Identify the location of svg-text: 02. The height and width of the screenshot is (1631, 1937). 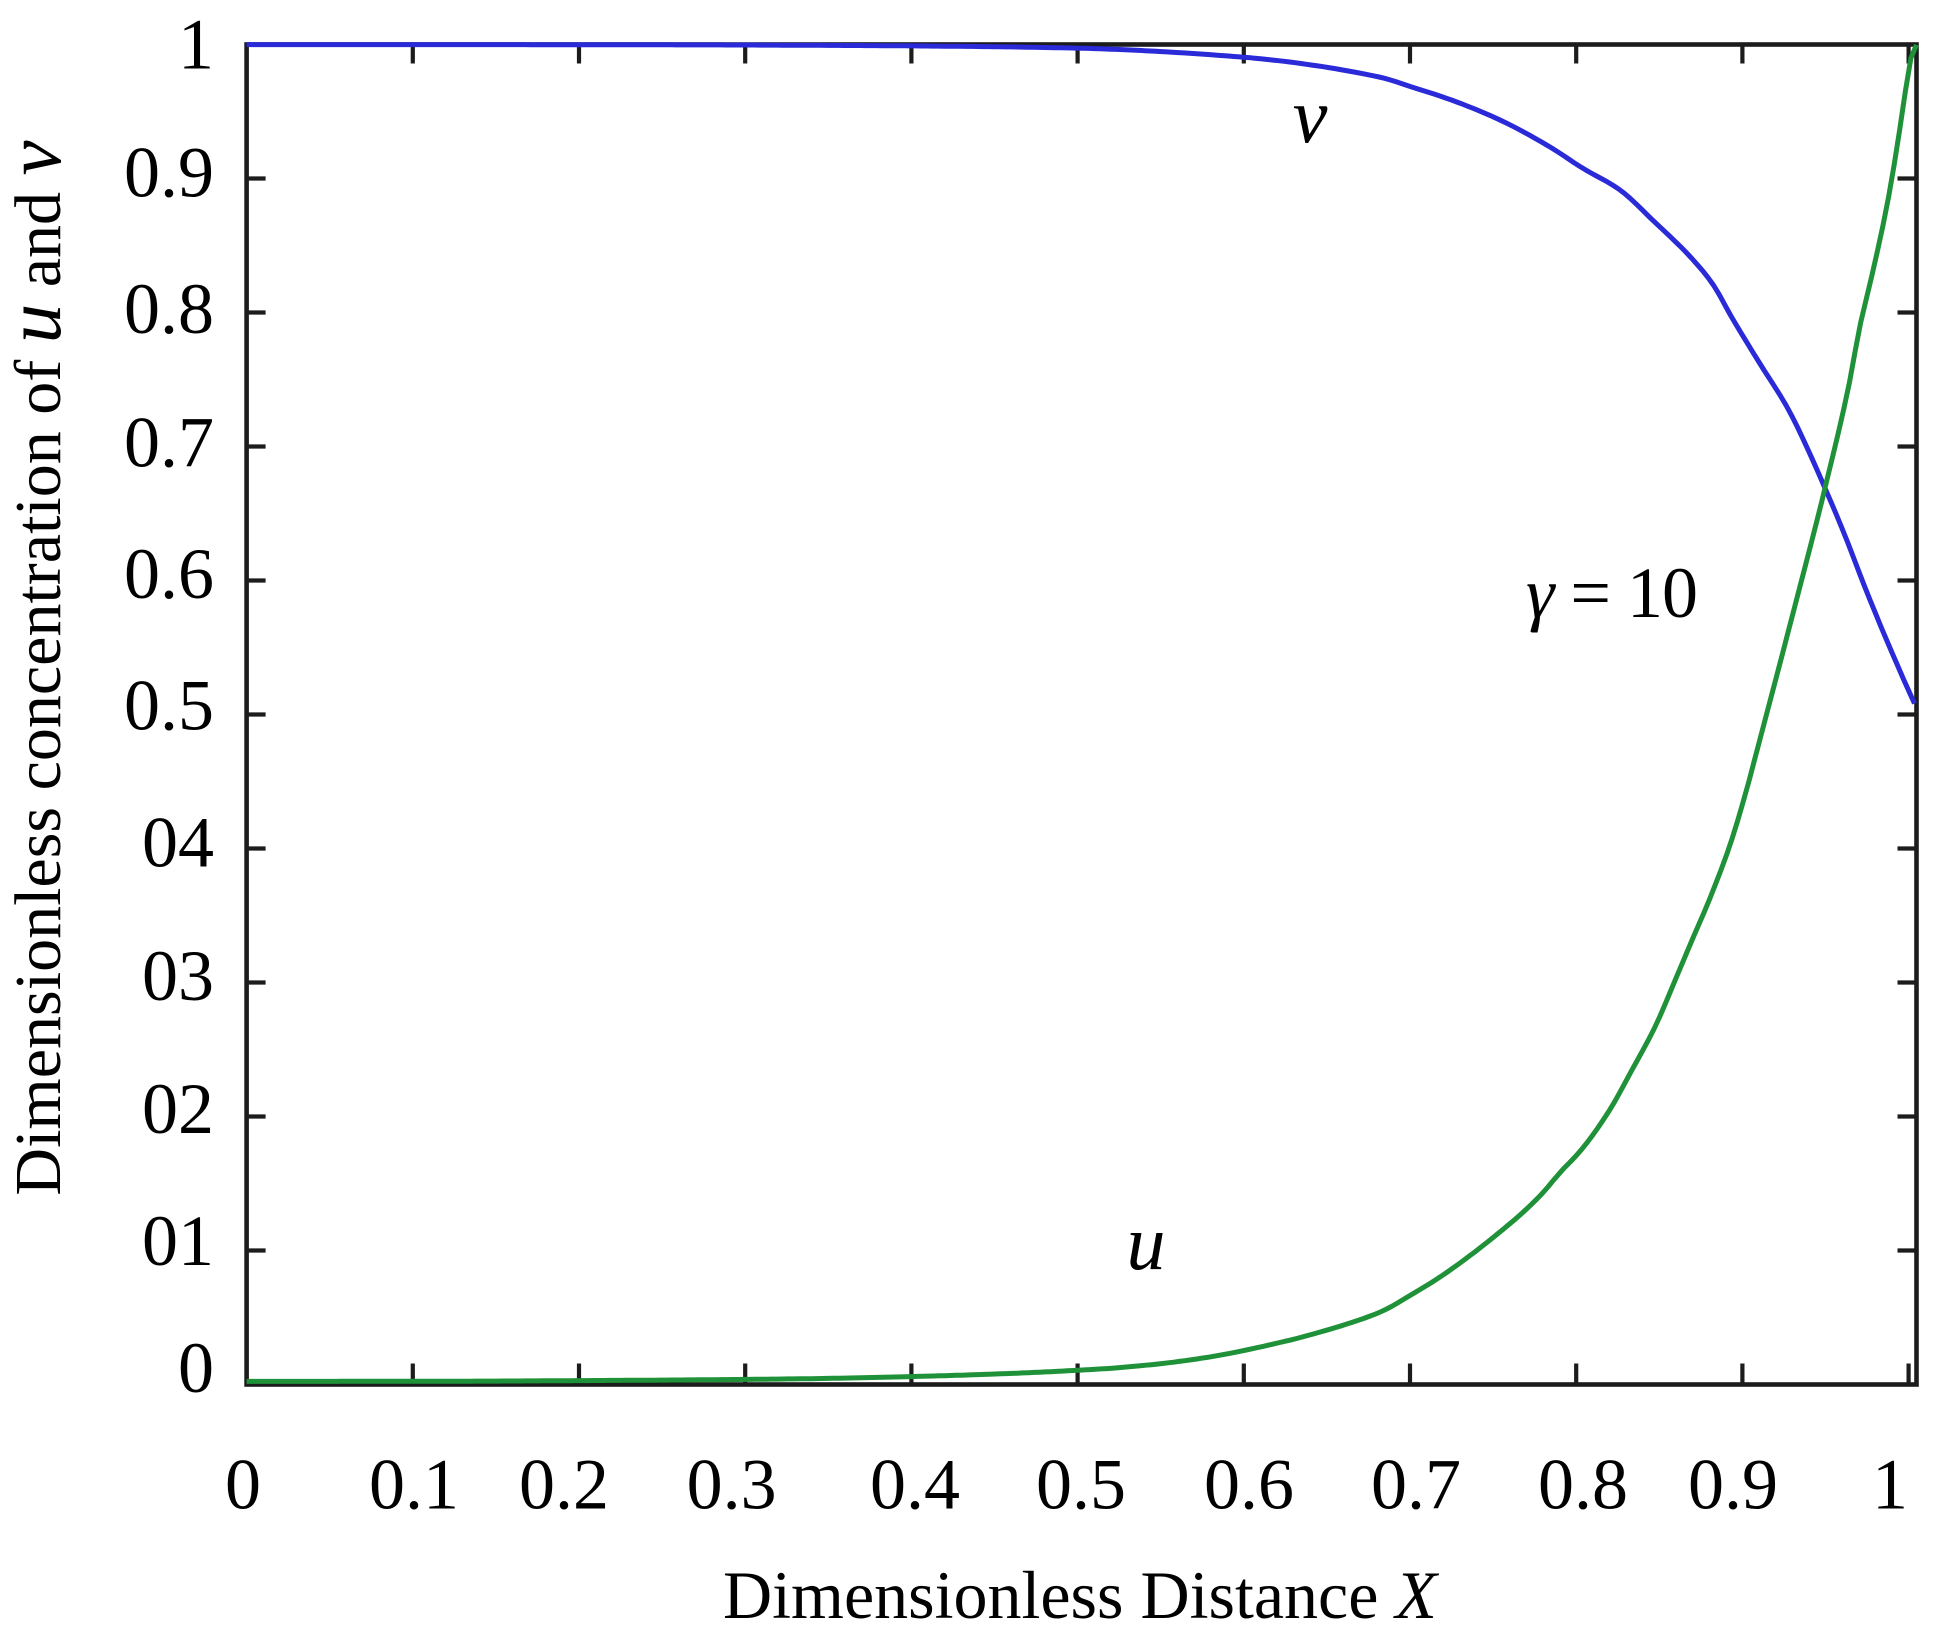
(178, 1109).